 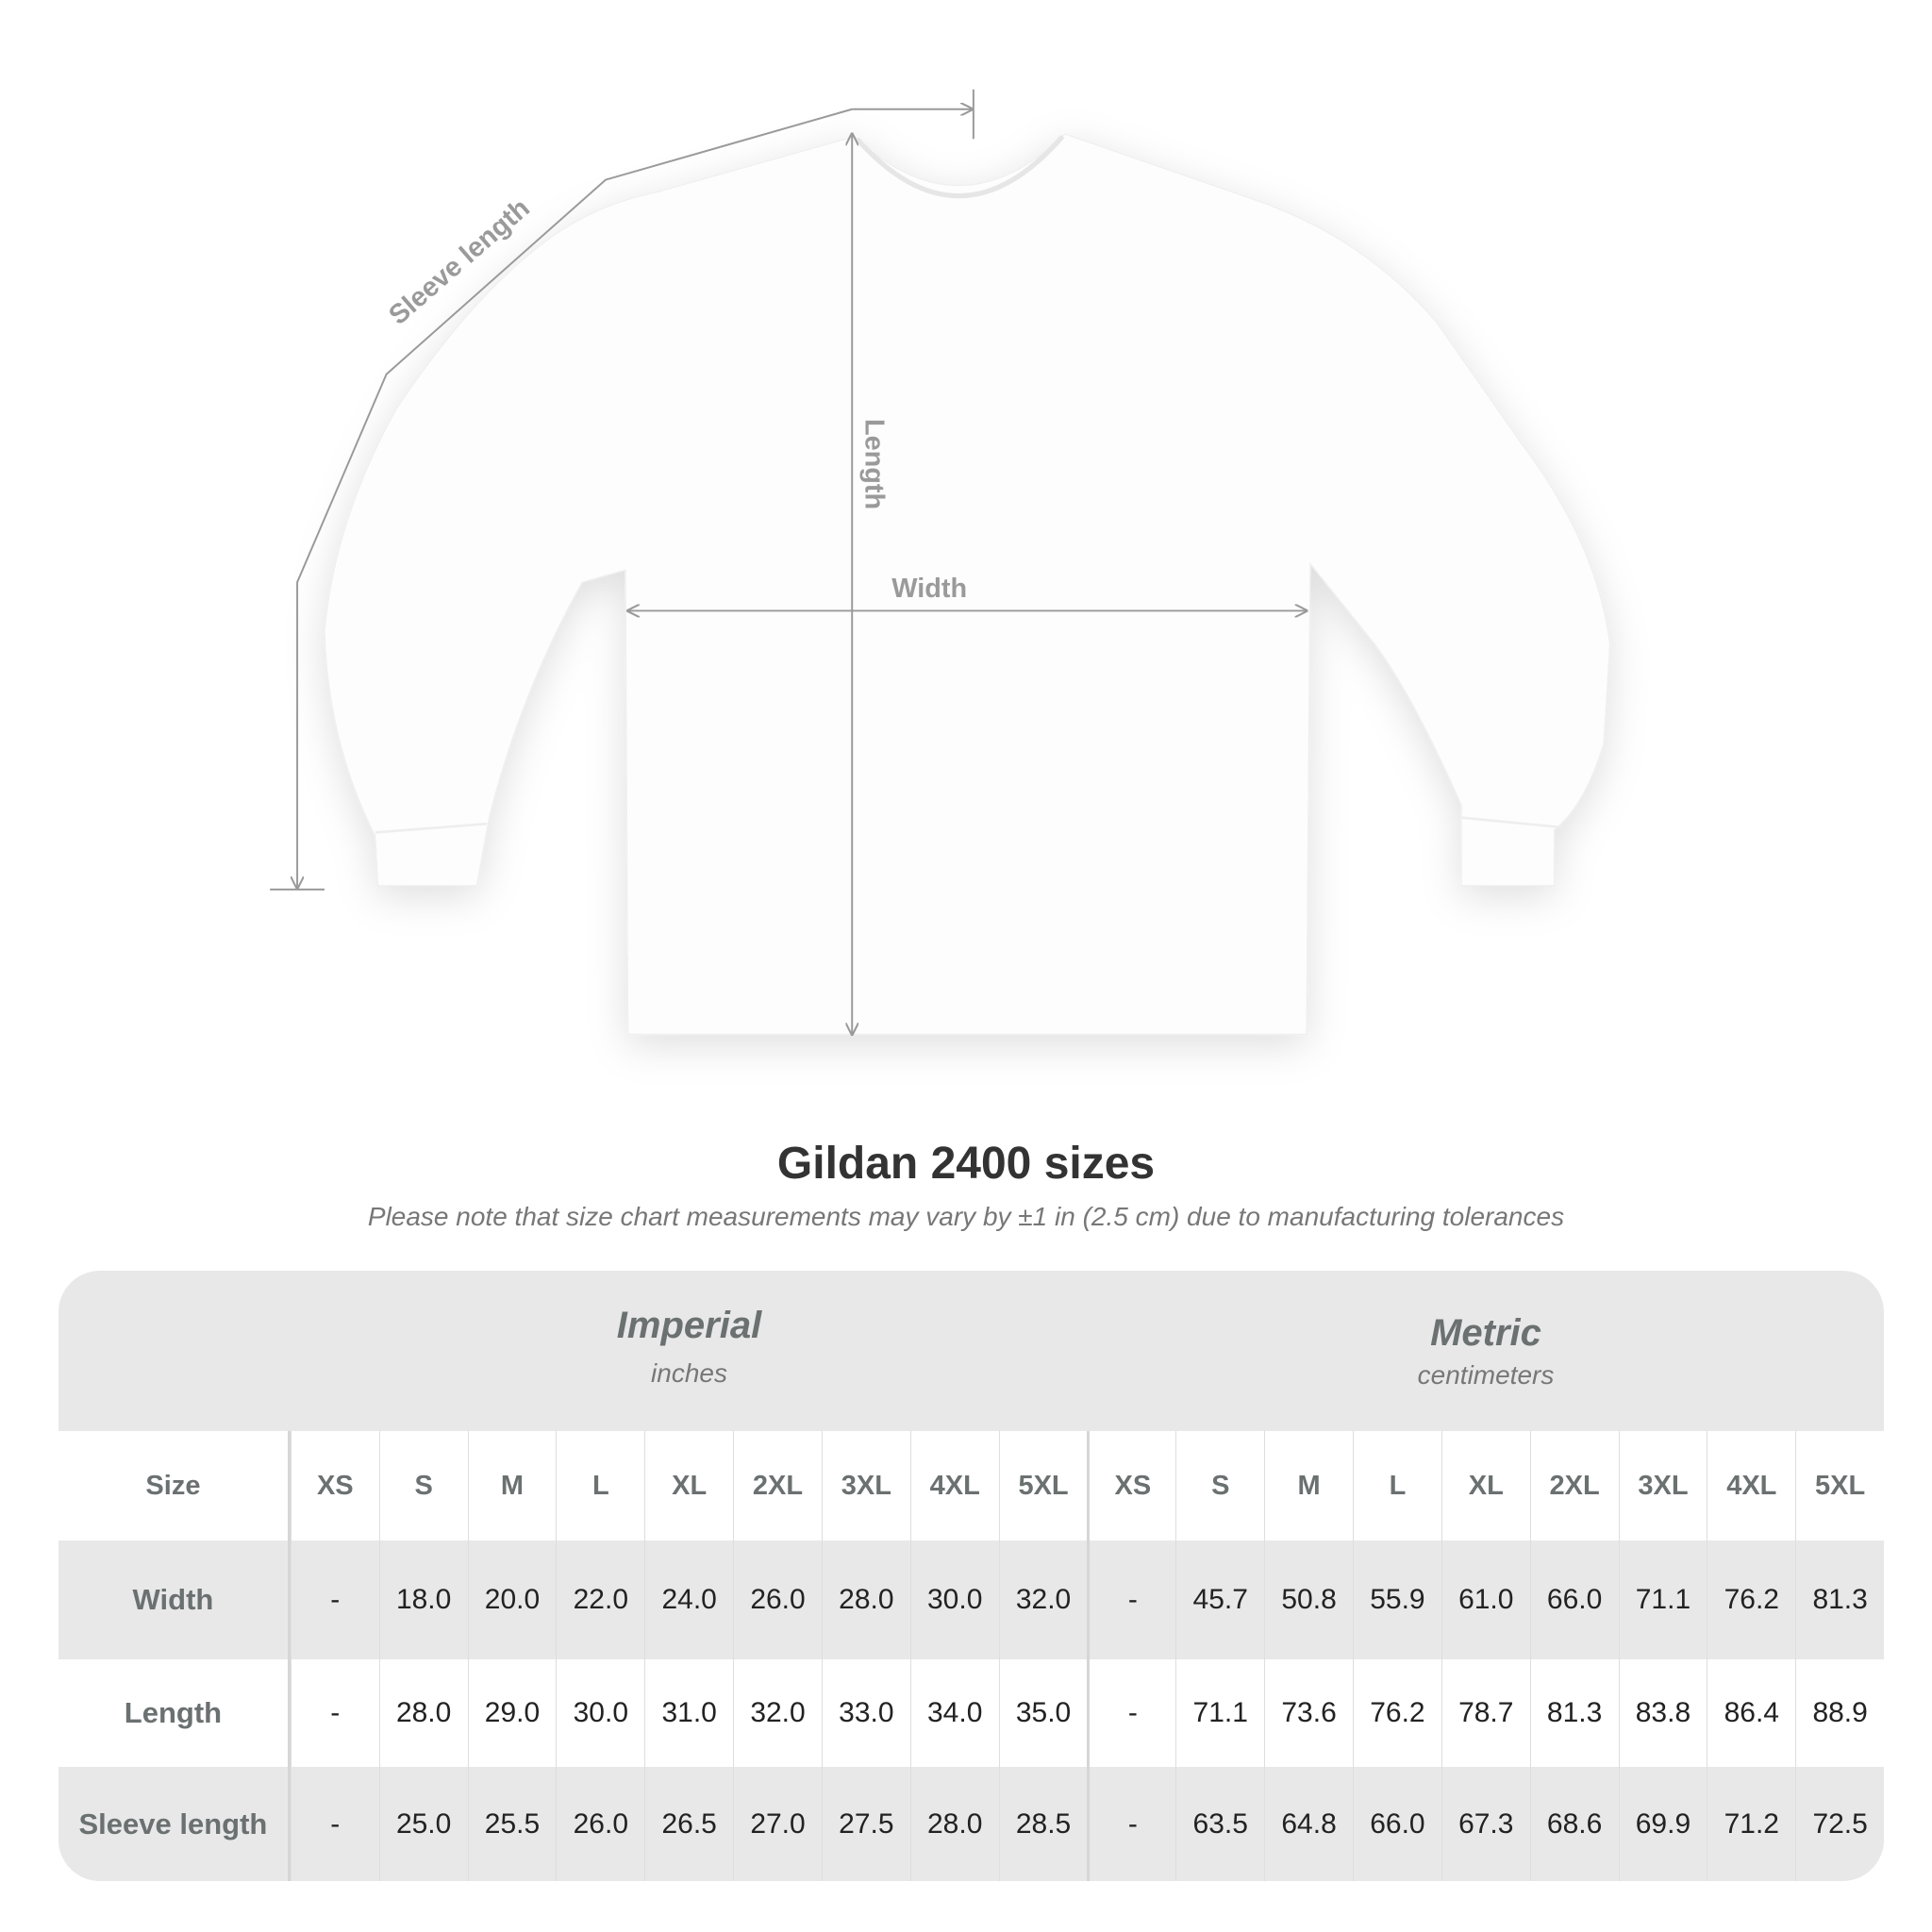 What do you see at coordinates (175, 1713) in the screenshot?
I see `row-label: Length` at bounding box center [175, 1713].